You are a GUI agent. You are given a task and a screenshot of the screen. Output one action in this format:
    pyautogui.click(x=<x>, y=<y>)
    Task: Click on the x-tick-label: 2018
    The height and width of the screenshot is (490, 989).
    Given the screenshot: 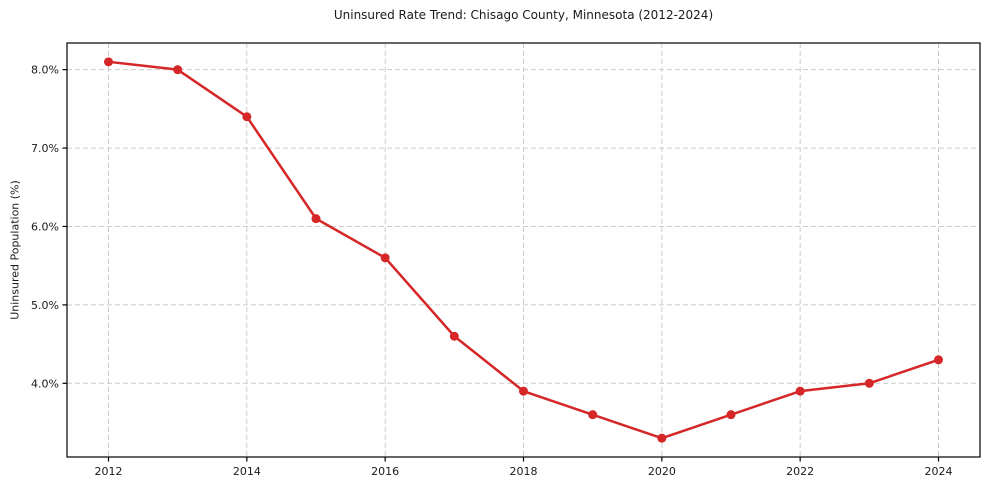 What is the action you would take?
    pyautogui.click(x=524, y=471)
    